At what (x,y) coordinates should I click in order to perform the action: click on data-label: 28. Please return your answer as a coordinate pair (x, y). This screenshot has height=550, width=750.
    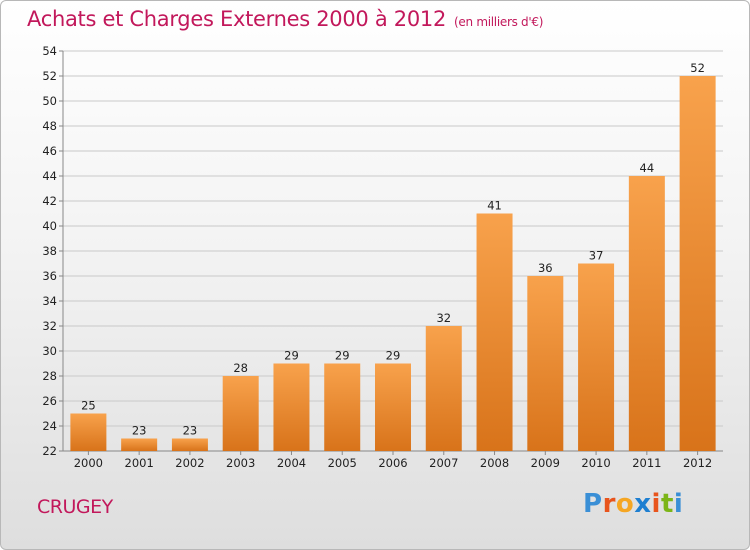
    Looking at the image, I should click on (240, 368).